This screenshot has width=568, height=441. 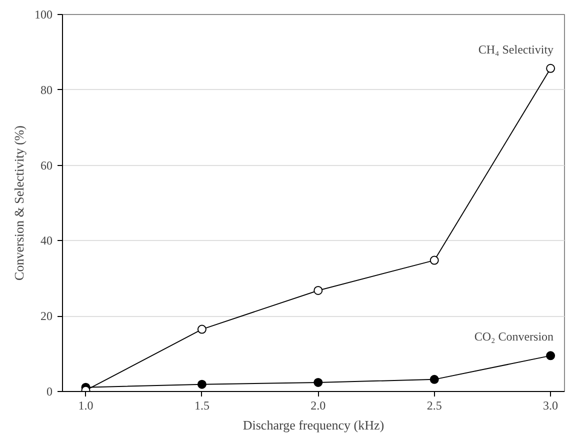 What do you see at coordinates (514, 337) in the screenshot?
I see `series-label: CO₂ Conversion` at bounding box center [514, 337].